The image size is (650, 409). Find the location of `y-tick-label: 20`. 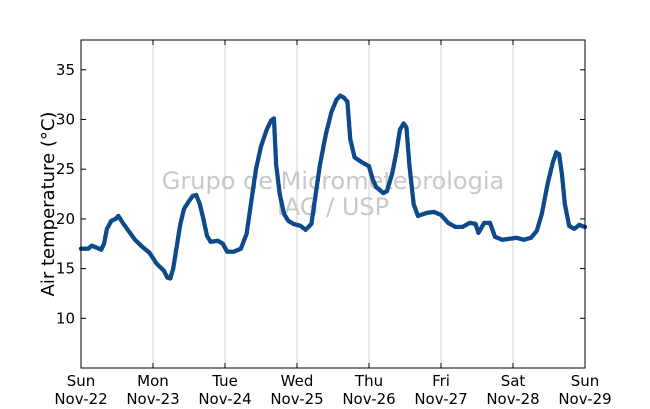

y-tick-label: 20 is located at coordinates (65, 219).